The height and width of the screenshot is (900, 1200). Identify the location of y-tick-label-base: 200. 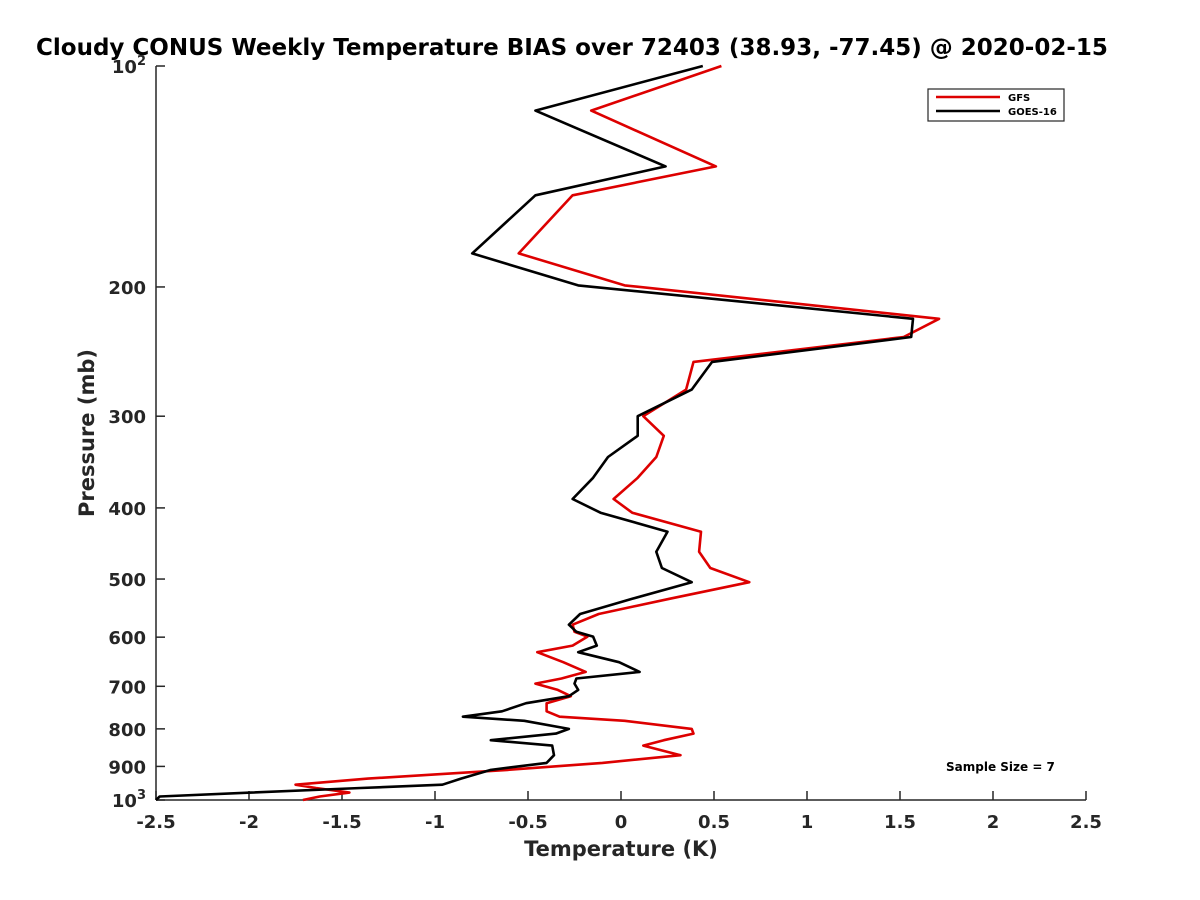
(127, 288).